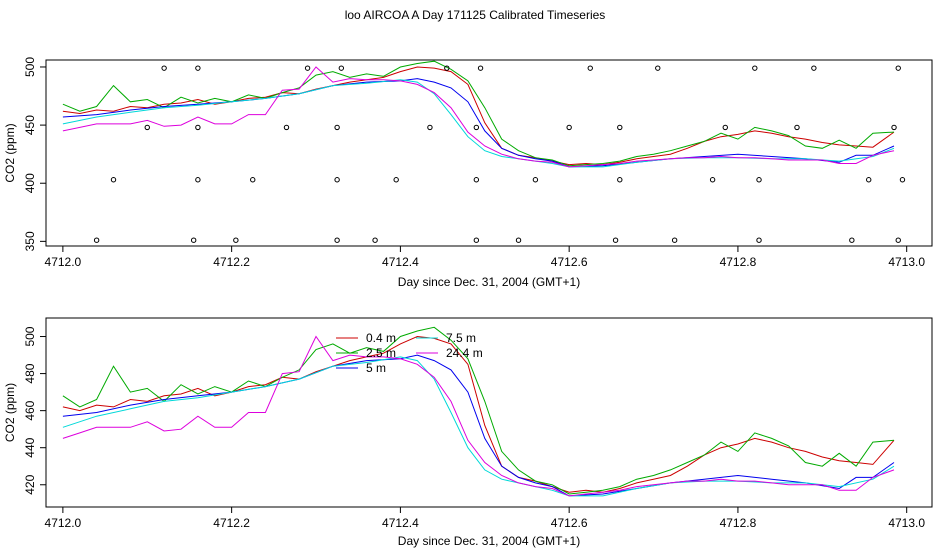  What do you see at coordinates (461, 338) in the screenshot?
I see `legend-label: 7.5 m` at bounding box center [461, 338].